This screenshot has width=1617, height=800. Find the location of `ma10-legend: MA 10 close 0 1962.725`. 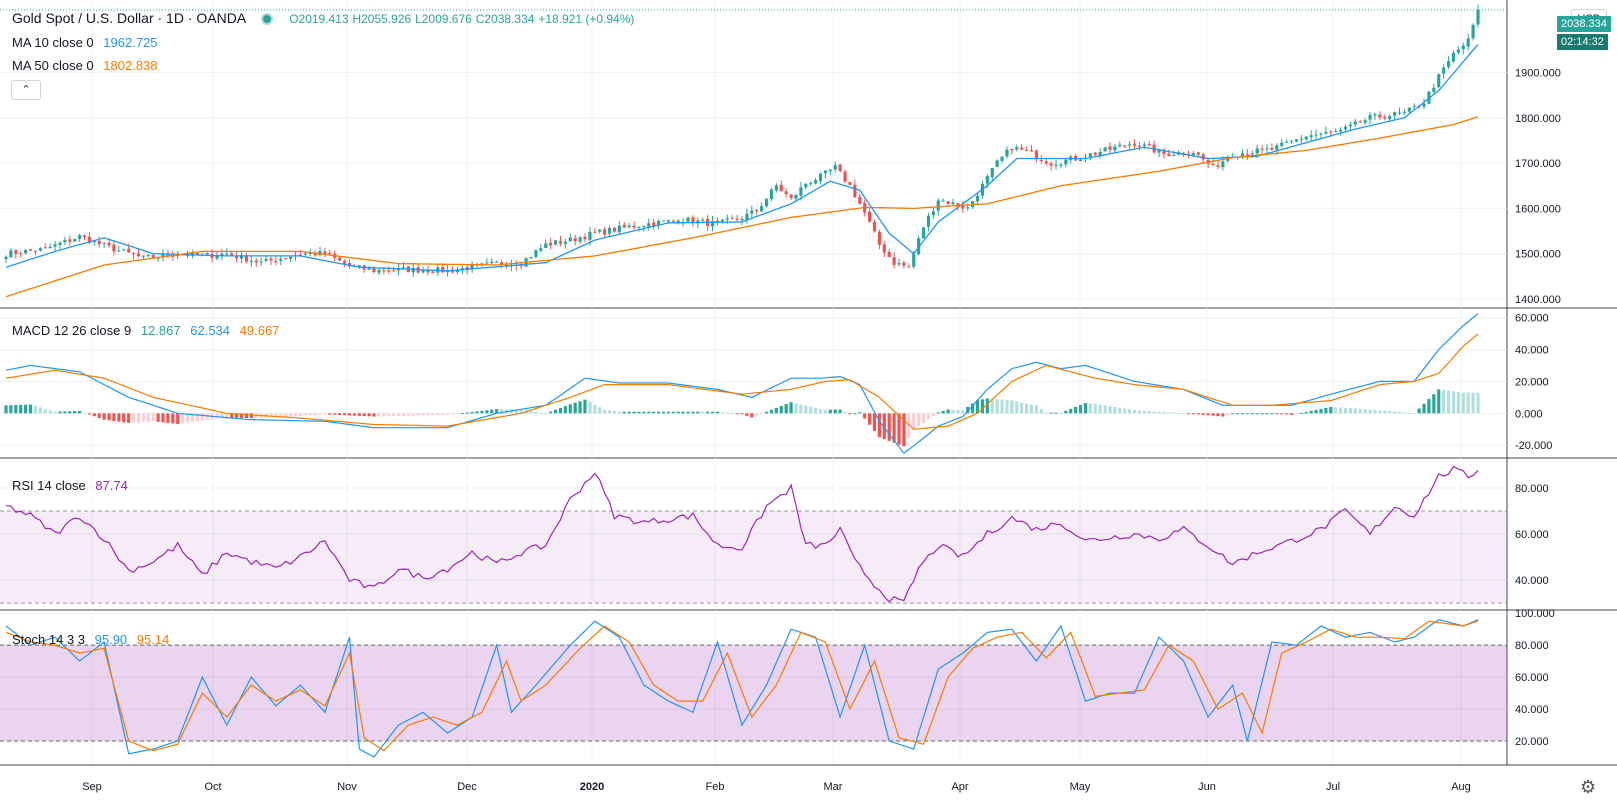

ma10-legend: MA 10 close 0 1962.725 is located at coordinates (88, 42).